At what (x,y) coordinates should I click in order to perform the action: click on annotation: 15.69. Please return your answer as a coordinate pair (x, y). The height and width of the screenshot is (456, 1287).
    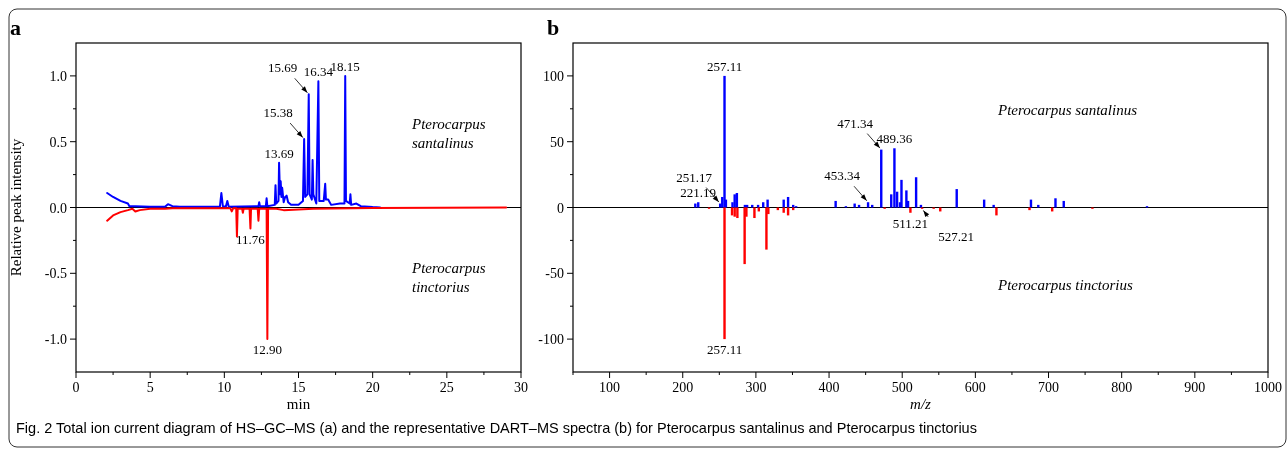
    Looking at the image, I should click on (283, 68).